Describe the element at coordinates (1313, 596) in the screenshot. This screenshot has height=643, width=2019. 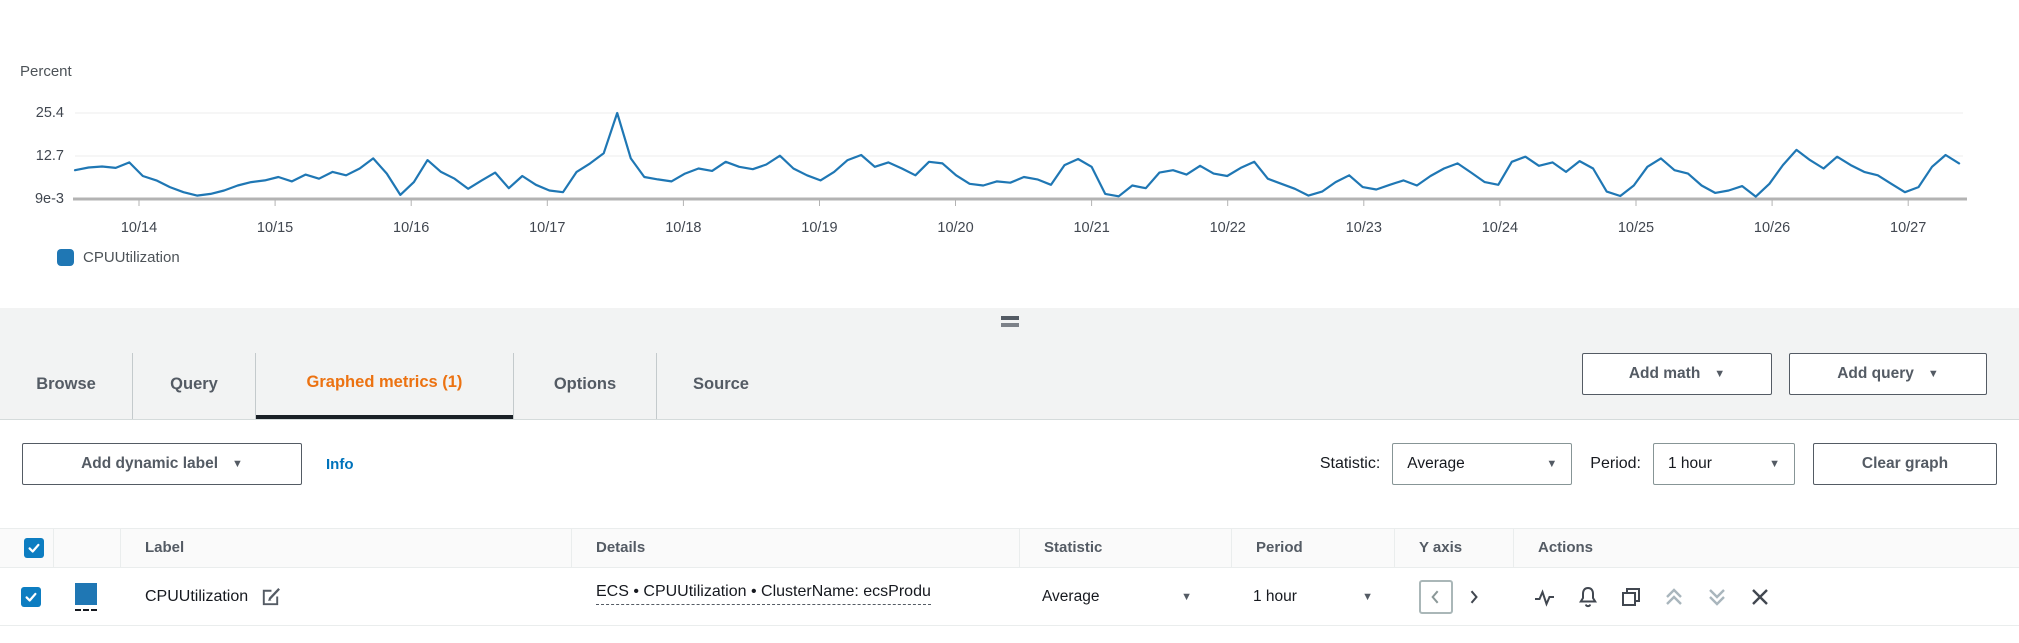
I see `row-period-select: 1 hour ▼` at that location.